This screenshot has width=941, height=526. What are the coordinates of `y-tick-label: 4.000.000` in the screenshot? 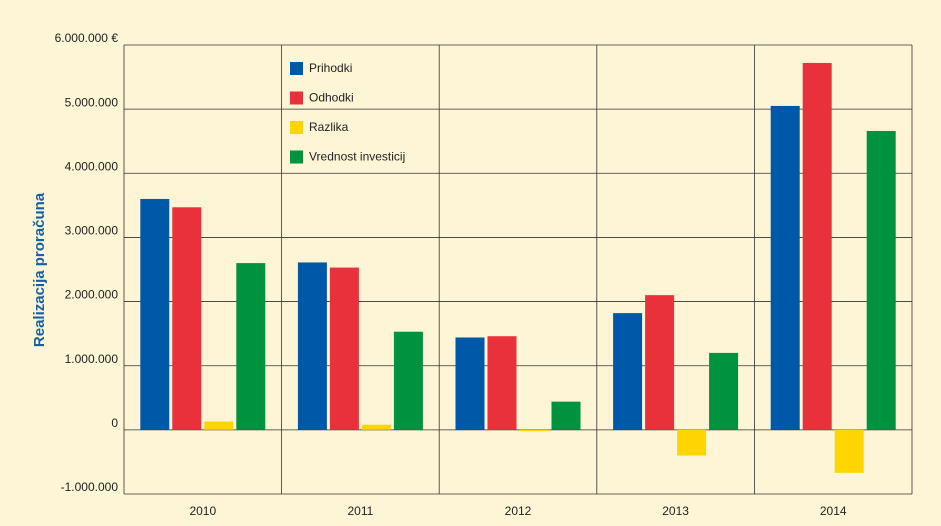 It's located at (92, 166).